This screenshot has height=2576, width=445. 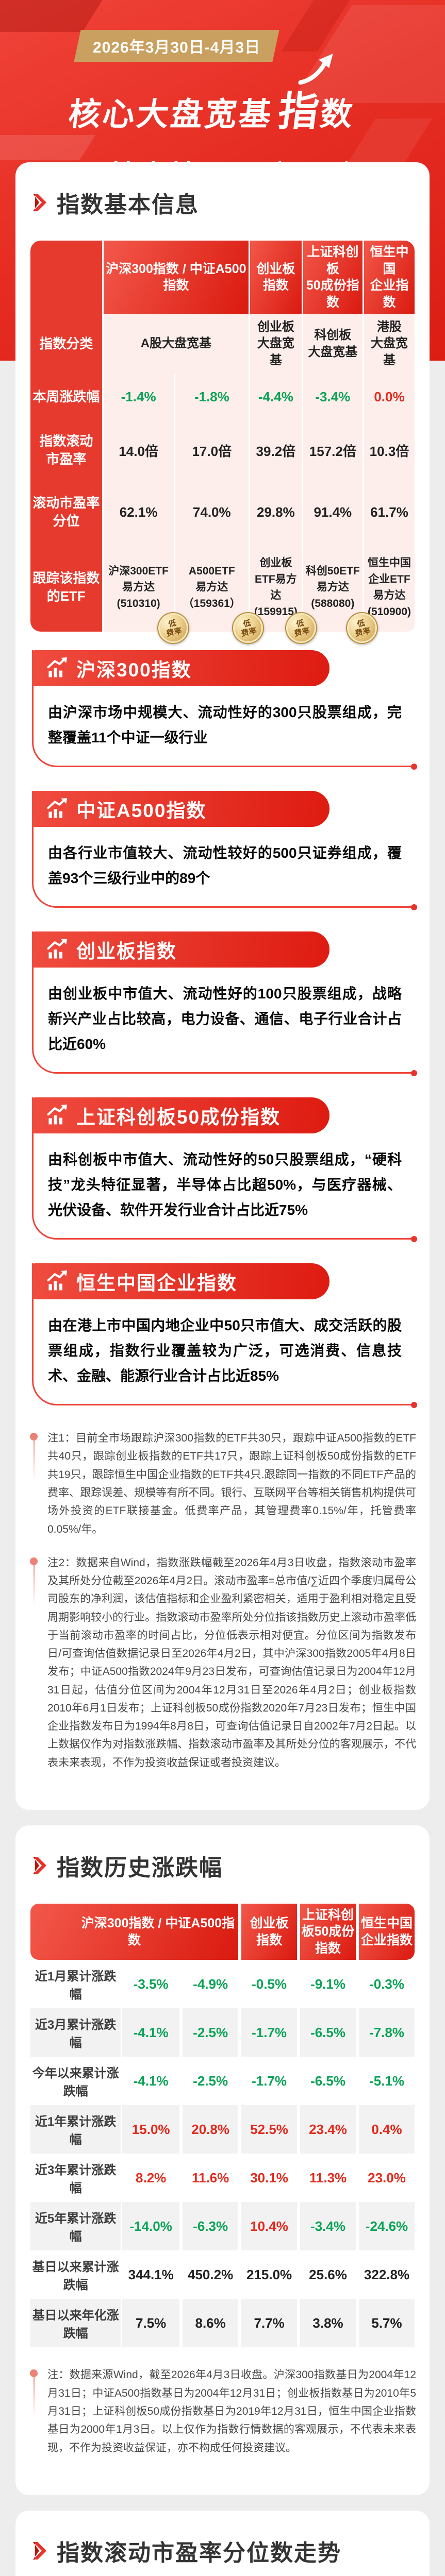 I want to click on row-label: 本周涨跌幅, so click(x=66, y=397).